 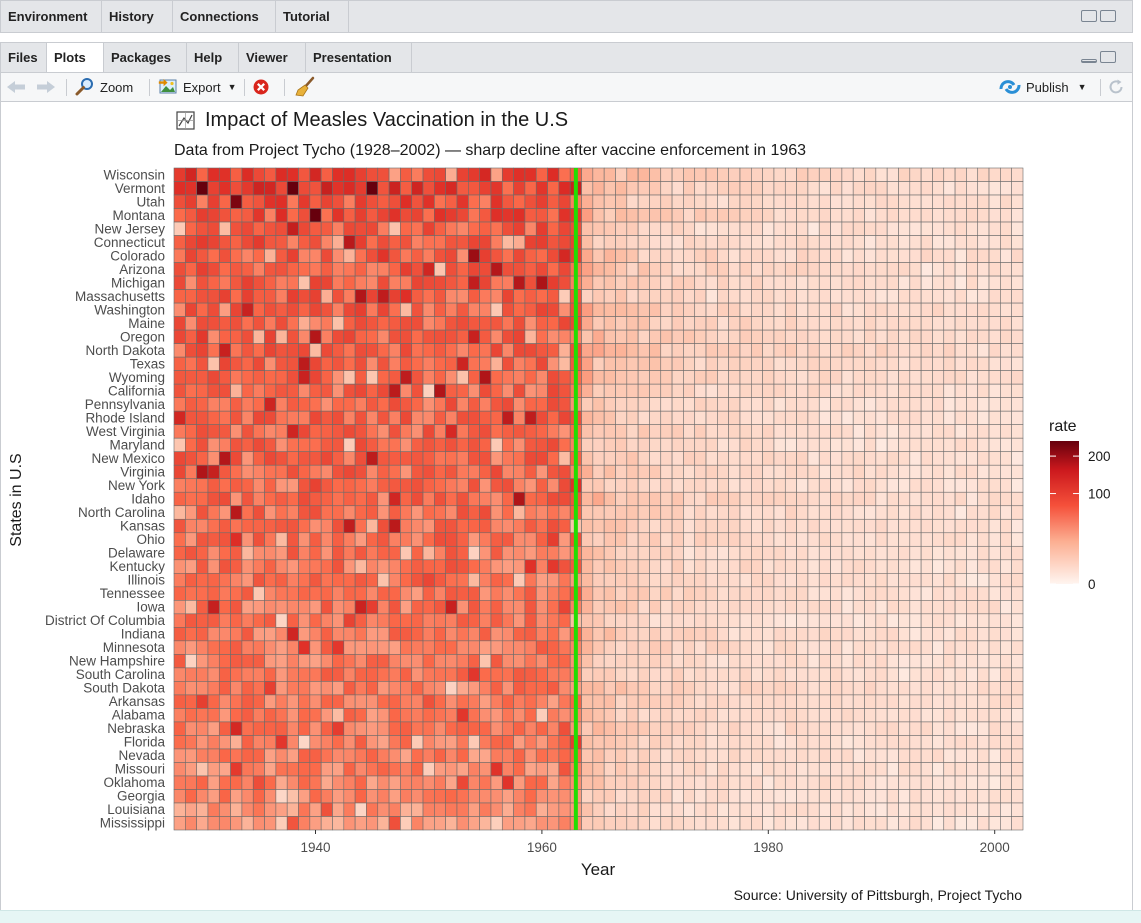 I want to click on tab-viewer: Viewer, so click(x=272, y=57).